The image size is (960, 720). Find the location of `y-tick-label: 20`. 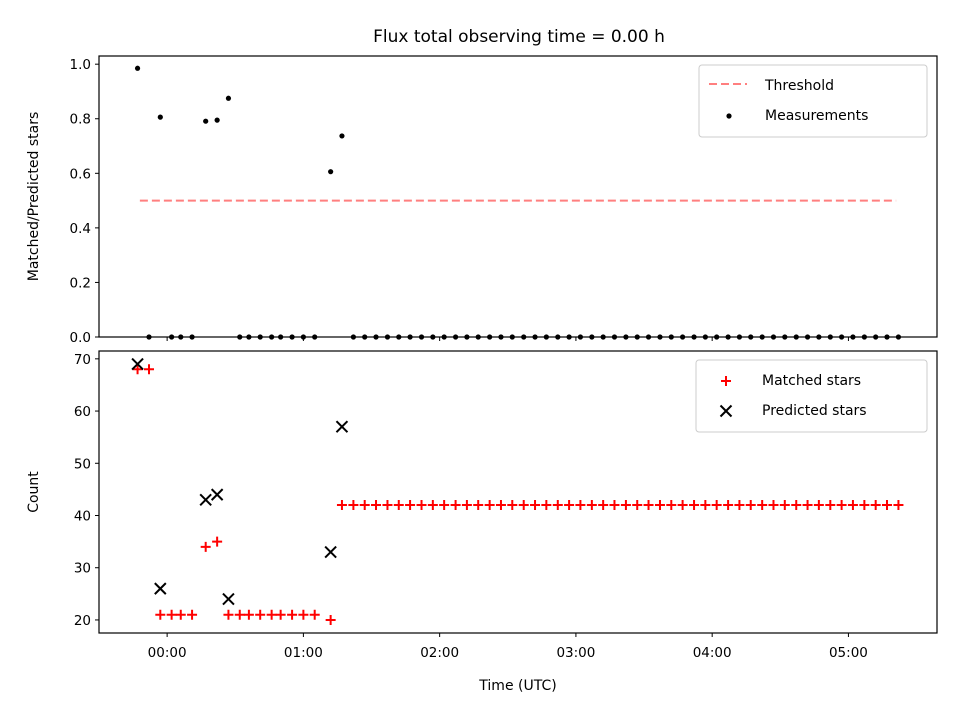

y-tick-label: 20 is located at coordinates (82, 621).